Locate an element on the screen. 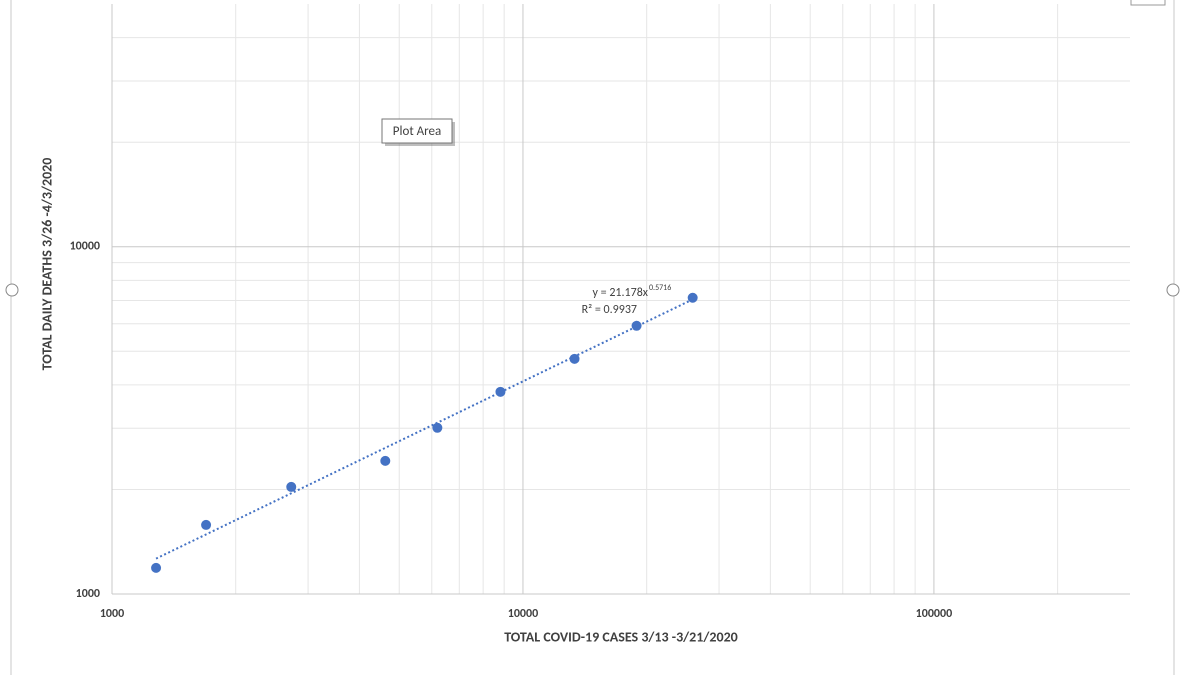 This screenshot has height=675, width=1200. chart-button is located at coordinates (1148, 3).